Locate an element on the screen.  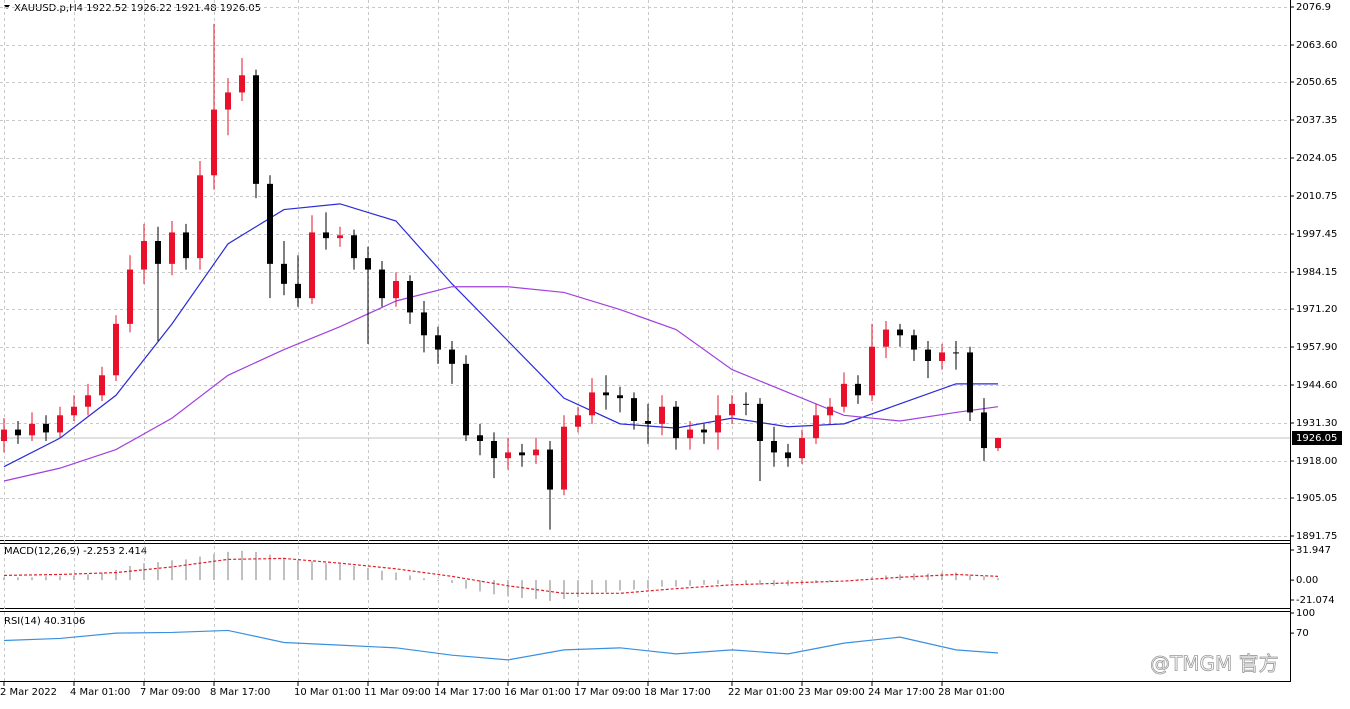
x-tick-label: 24 Mar 17:00 is located at coordinates (901, 692).